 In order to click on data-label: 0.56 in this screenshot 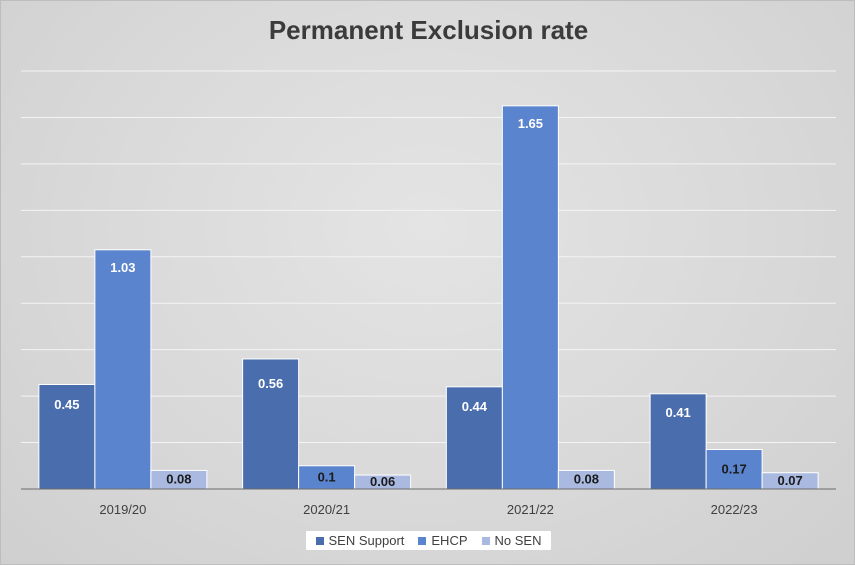, I will do `click(270, 383)`.